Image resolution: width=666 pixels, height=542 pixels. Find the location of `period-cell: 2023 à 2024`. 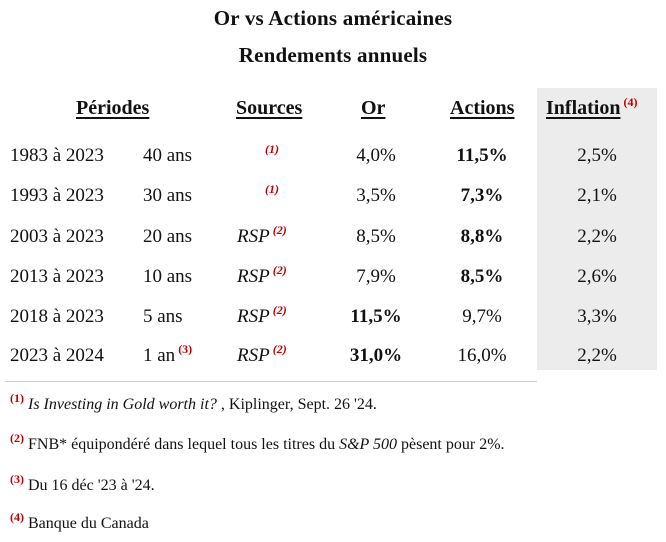

period-cell: 2023 à 2024 is located at coordinates (57, 355).